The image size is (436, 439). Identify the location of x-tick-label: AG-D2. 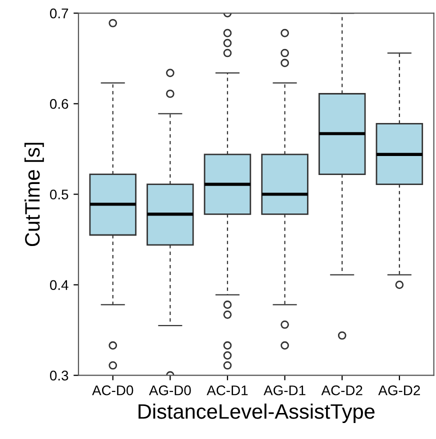
(399, 390).